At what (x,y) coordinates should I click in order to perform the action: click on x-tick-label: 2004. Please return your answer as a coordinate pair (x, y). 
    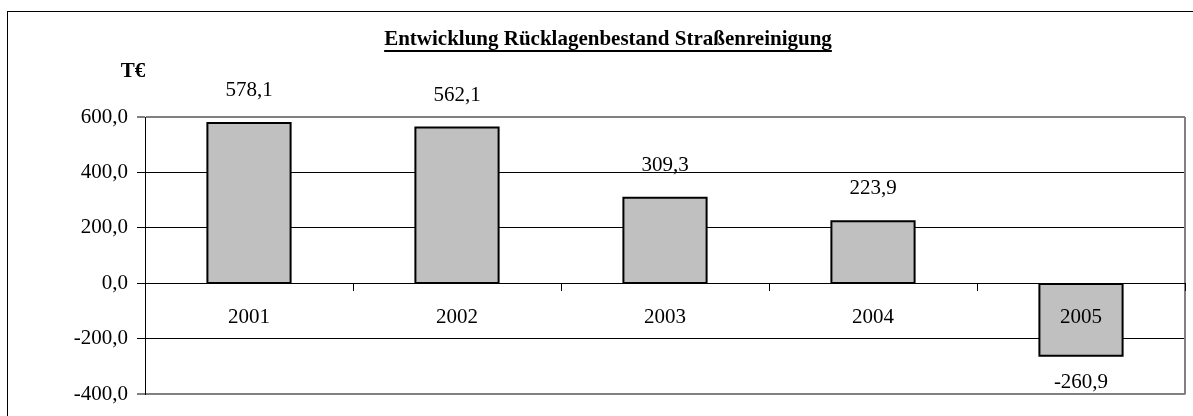
    Looking at the image, I should click on (873, 315).